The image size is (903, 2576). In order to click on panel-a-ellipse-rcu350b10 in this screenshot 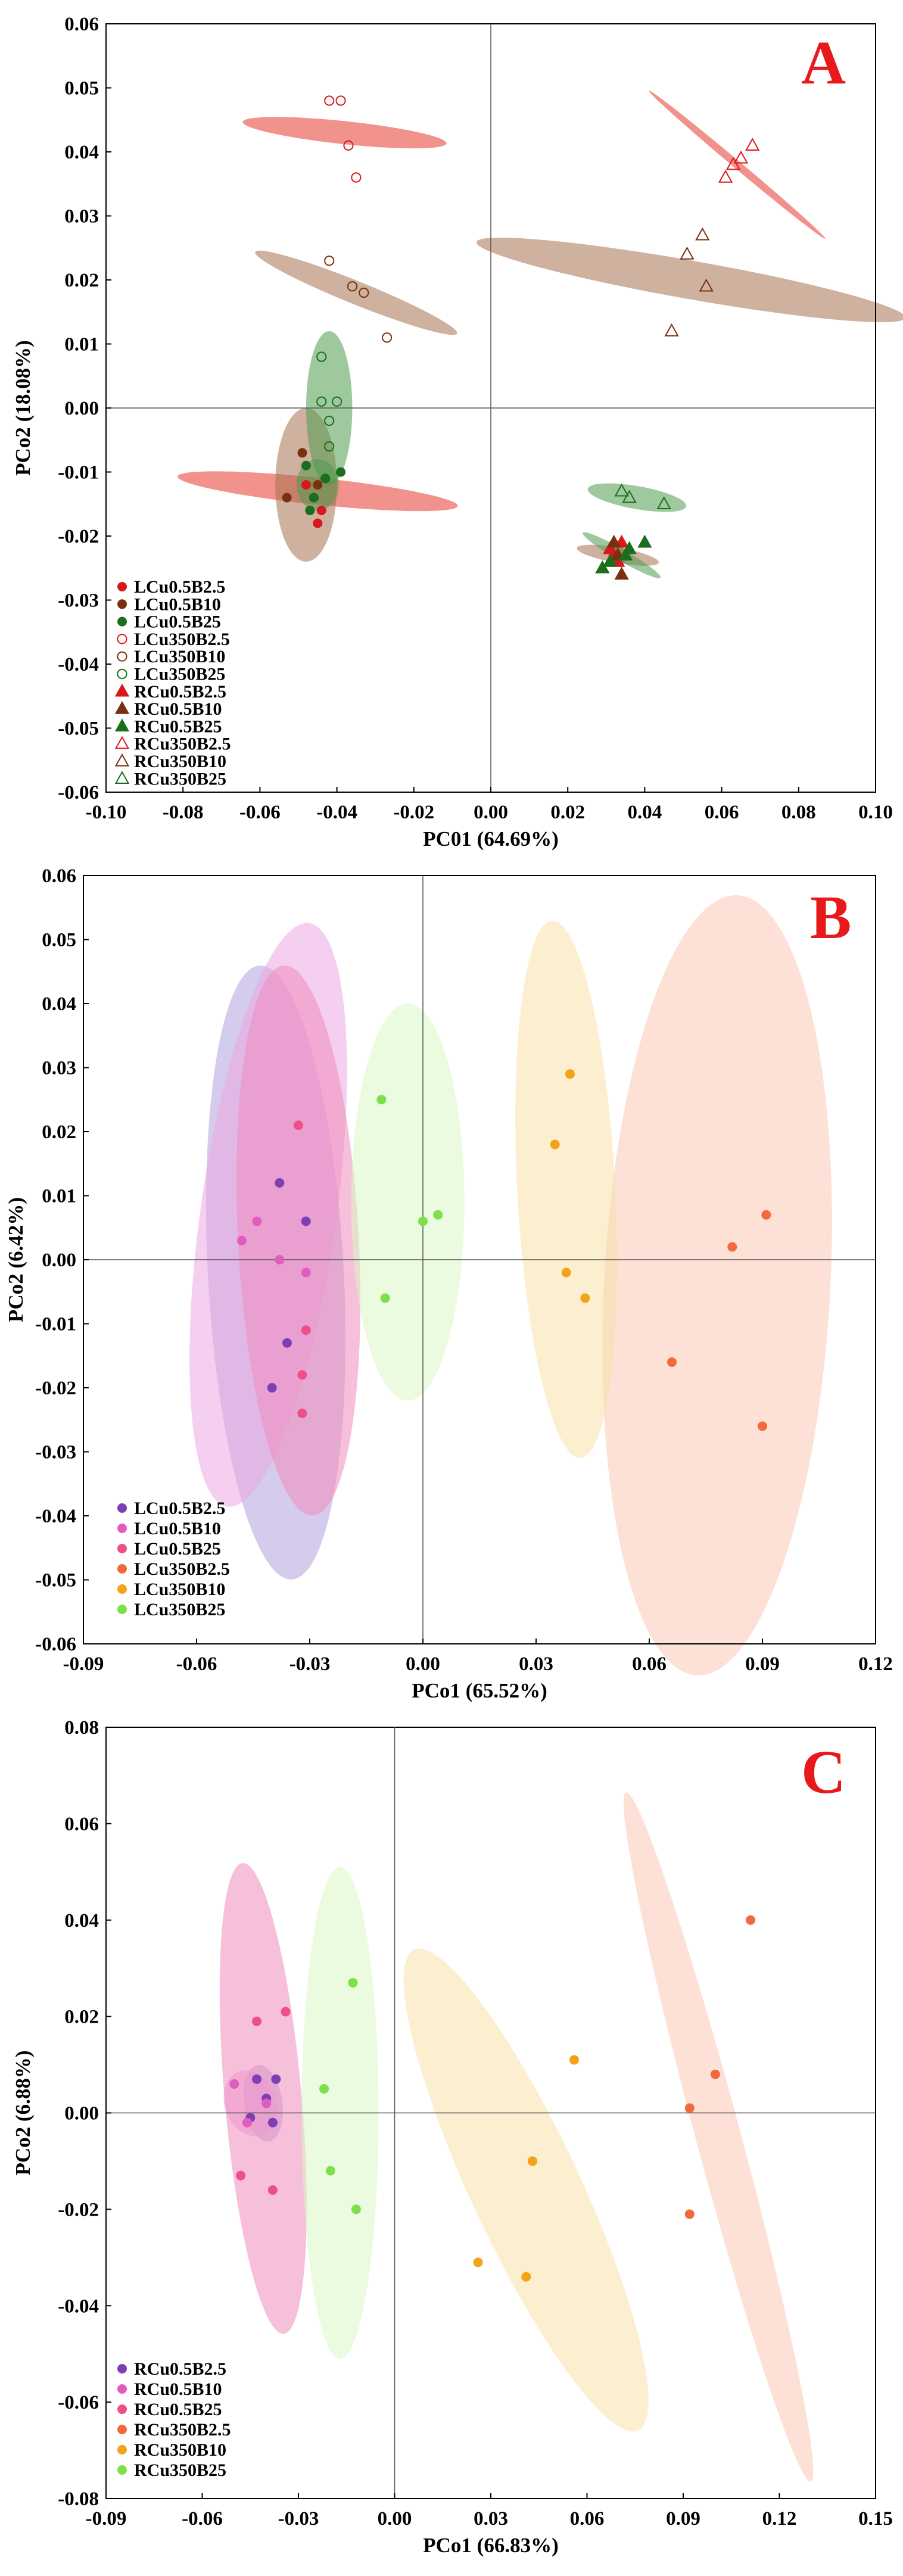, I will do `click(689, 280)`.